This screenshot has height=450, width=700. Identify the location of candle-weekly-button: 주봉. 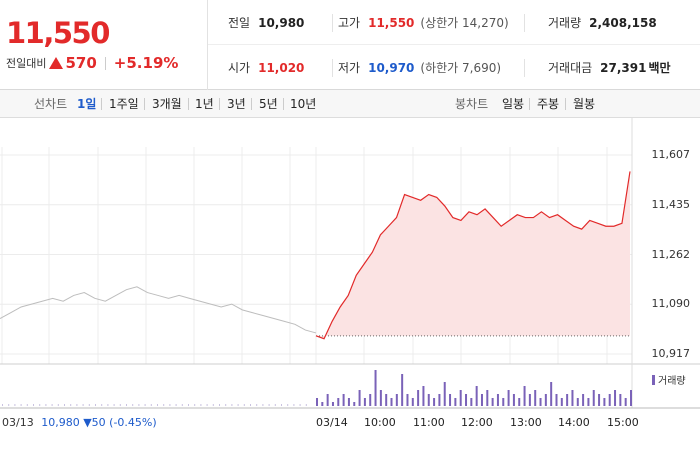
(548, 104).